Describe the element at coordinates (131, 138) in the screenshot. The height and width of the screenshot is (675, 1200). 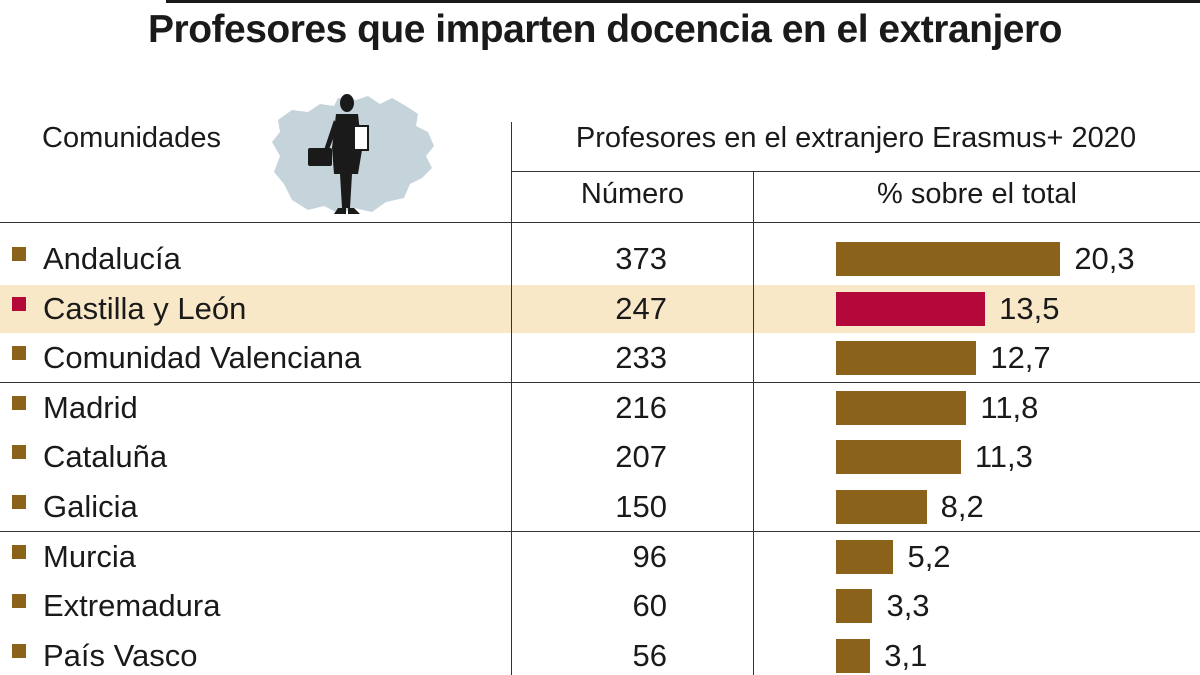
I see `comunidades-header: Comunidades` at that location.